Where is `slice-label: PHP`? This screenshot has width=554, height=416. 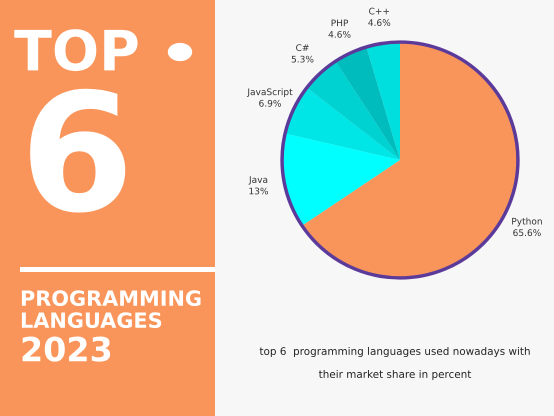
slice-label: PHP is located at coordinates (340, 23).